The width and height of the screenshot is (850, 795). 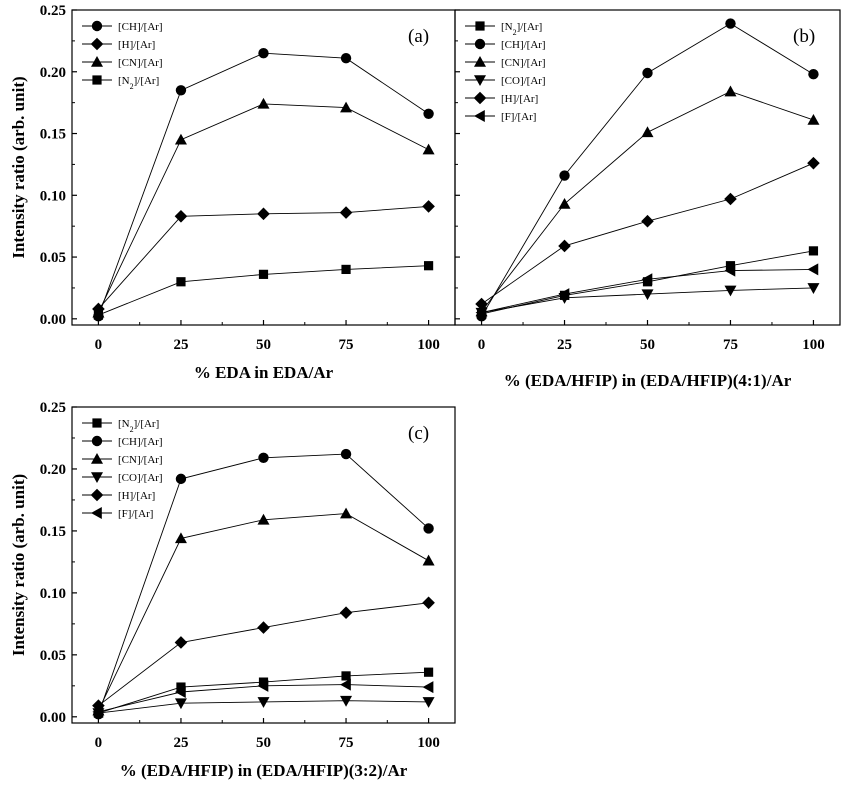 I want to click on panel-label: (b), so click(x=804, y=36).